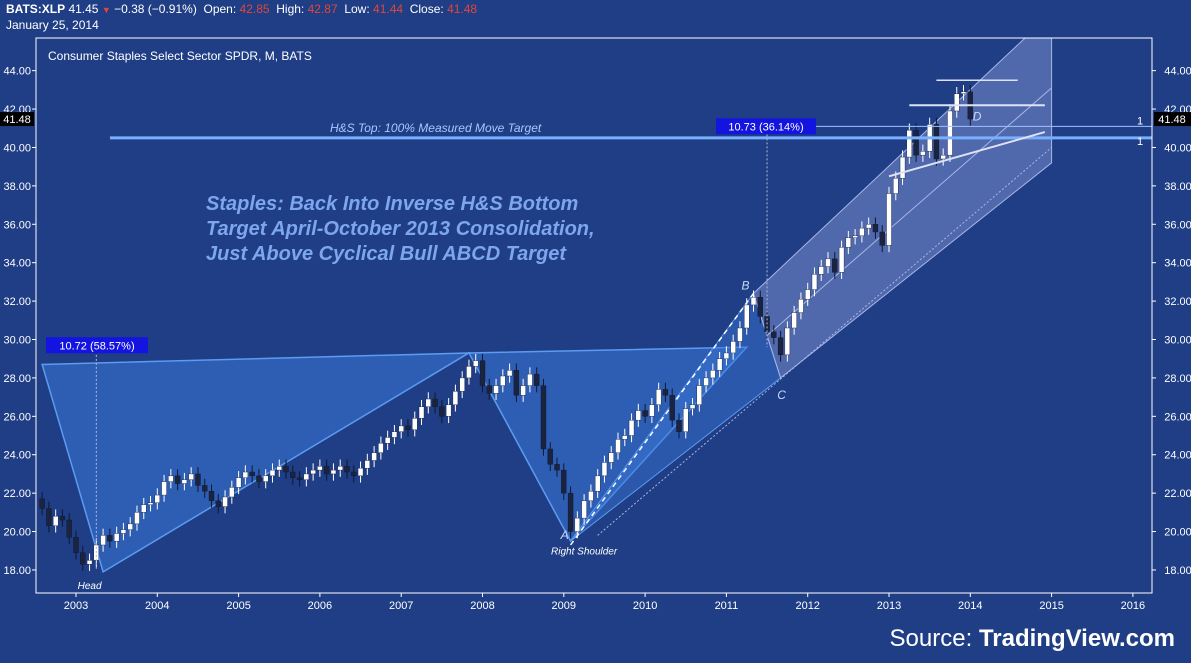  Describe the element at coordinates (1177, 456) in the screenshot. I see `y-tick-label-right: 24.00` at that location.